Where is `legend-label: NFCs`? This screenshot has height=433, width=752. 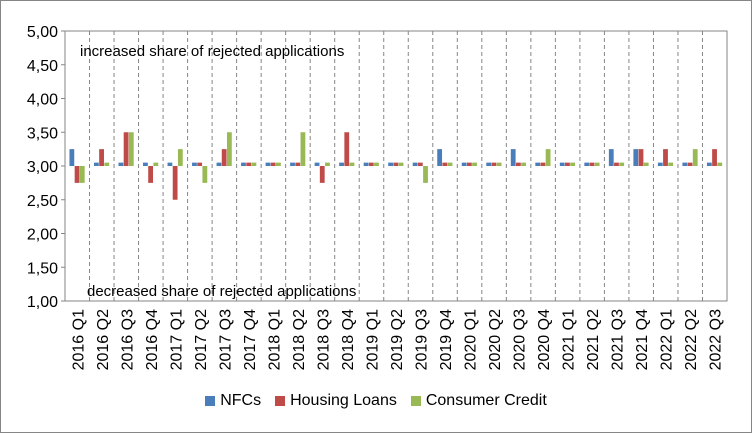
legend-label: NFCs is located at coordinates (241, 400).